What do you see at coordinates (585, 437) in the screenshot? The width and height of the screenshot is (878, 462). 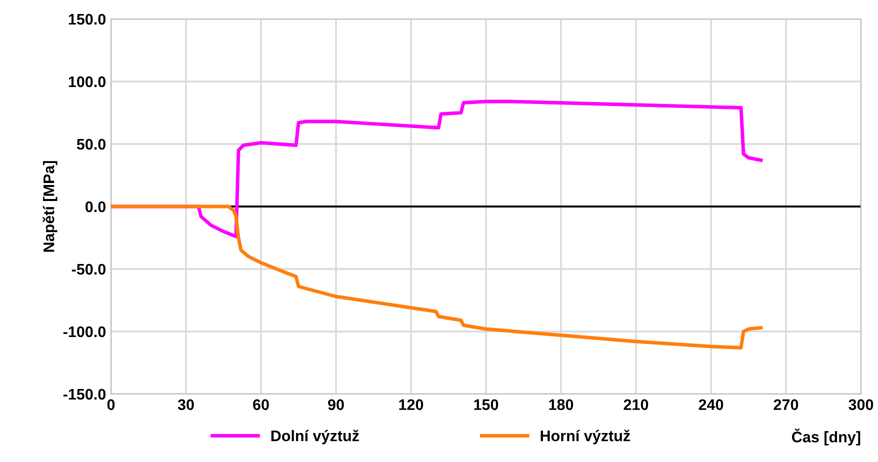 I see `legend-label: Horní výztuž` at bounding box center [585, 437].